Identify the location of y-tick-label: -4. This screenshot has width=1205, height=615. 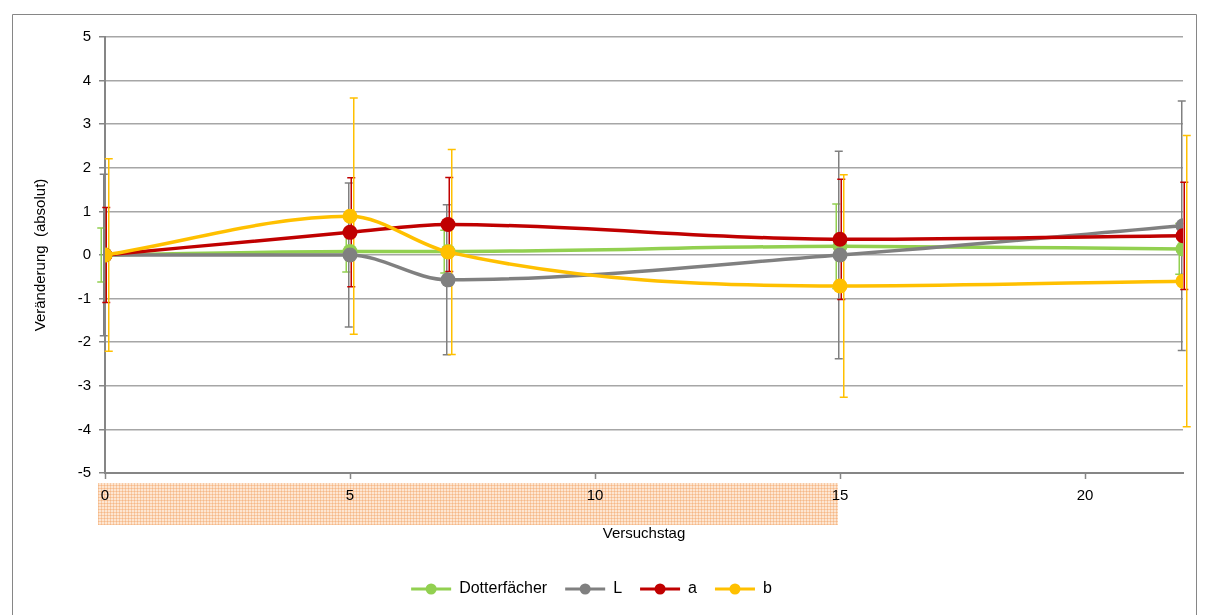
(84, 428).